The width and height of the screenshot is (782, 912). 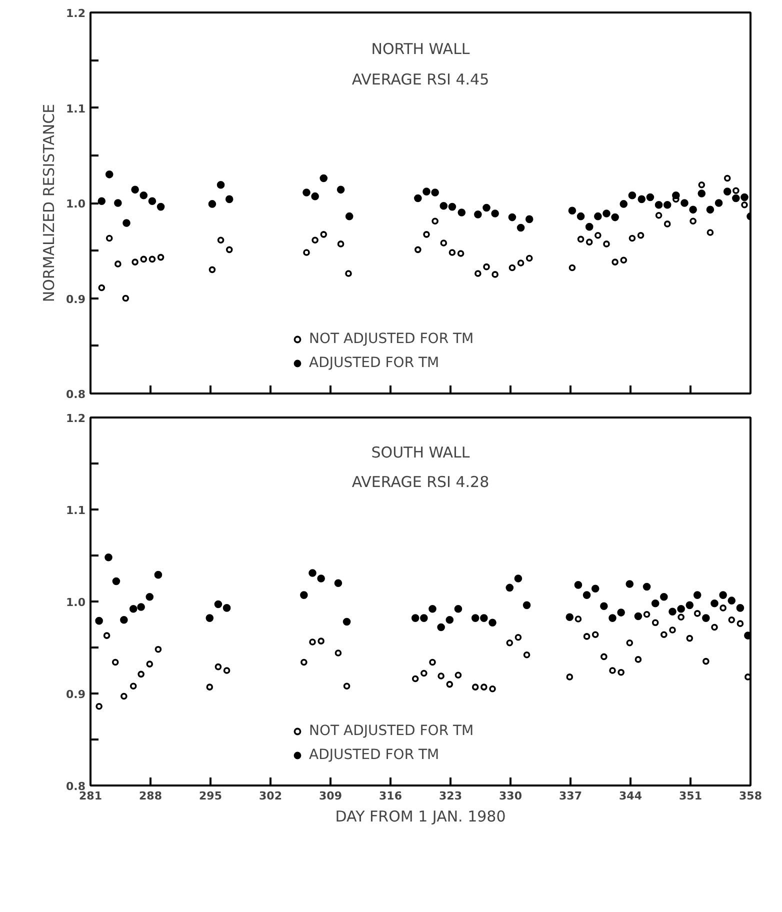 I want to click on y-tick-label: 0.9, so click(x=76, y=299).